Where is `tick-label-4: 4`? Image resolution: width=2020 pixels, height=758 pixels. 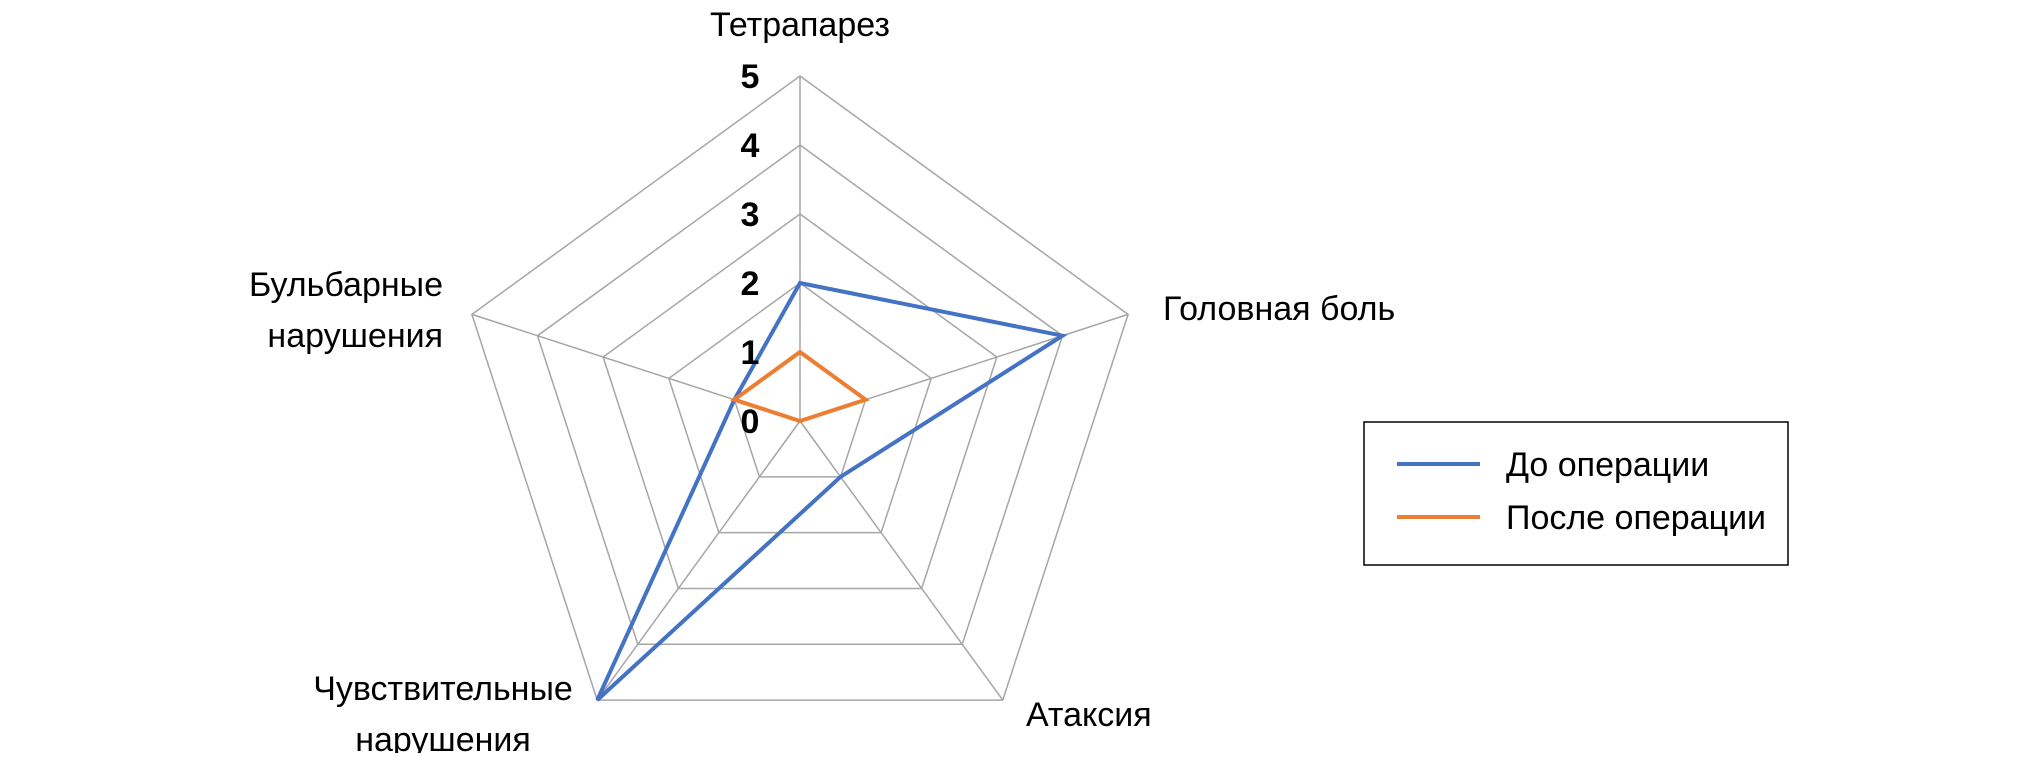
tick-label-4: 4 is located at coordinates (750, 146).